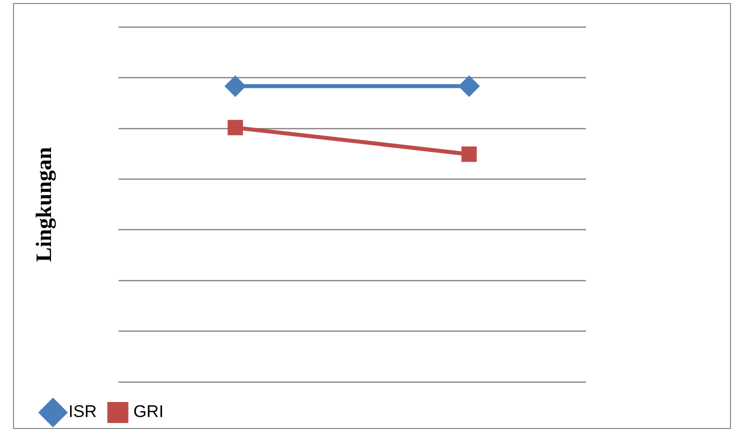 This screenshot has width=734, height=431. What do you see at coordinates (43, 204) in the screenshot?
I see `y-axis-title: Lingkungan` at bounding box center [43, 204].